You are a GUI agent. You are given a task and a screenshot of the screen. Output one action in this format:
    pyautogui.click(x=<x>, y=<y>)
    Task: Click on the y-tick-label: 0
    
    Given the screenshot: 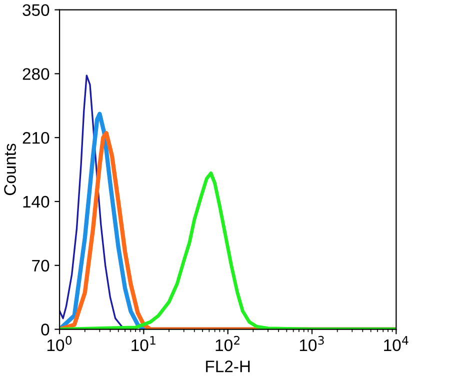 What is the action you would take?
    pyautogui.click(x=45, y=330)
    